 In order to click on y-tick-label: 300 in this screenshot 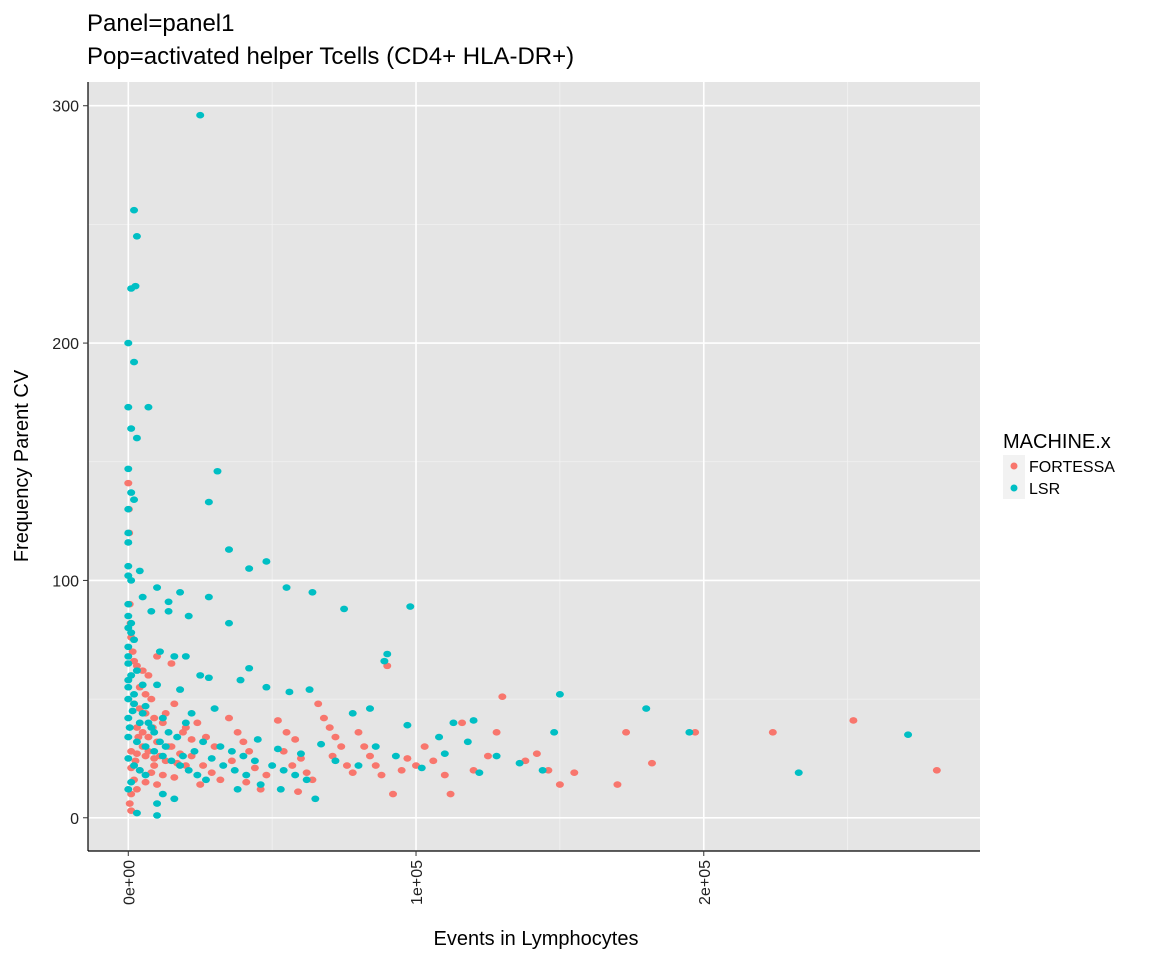, I will do `click(65, 107)`.